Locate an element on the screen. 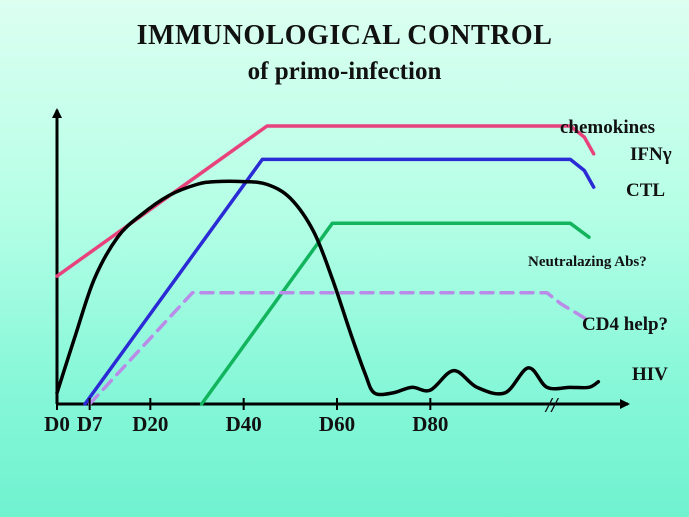  x-tick-label: D0 is located at coordinates (57, 424).